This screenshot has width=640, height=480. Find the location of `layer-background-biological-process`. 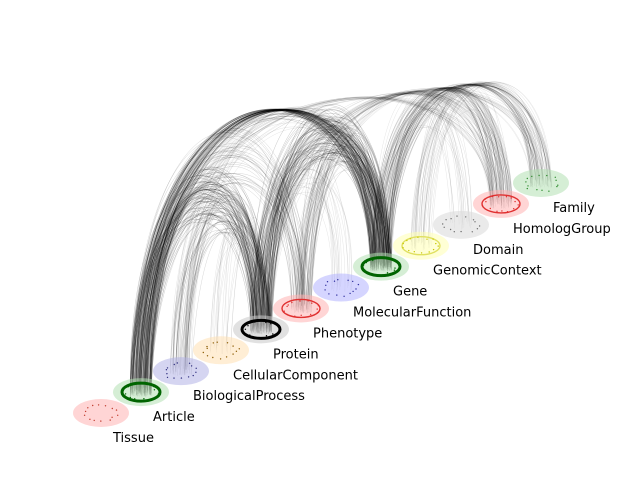

layer-background-biological-process is located at coordinates (181, 371).